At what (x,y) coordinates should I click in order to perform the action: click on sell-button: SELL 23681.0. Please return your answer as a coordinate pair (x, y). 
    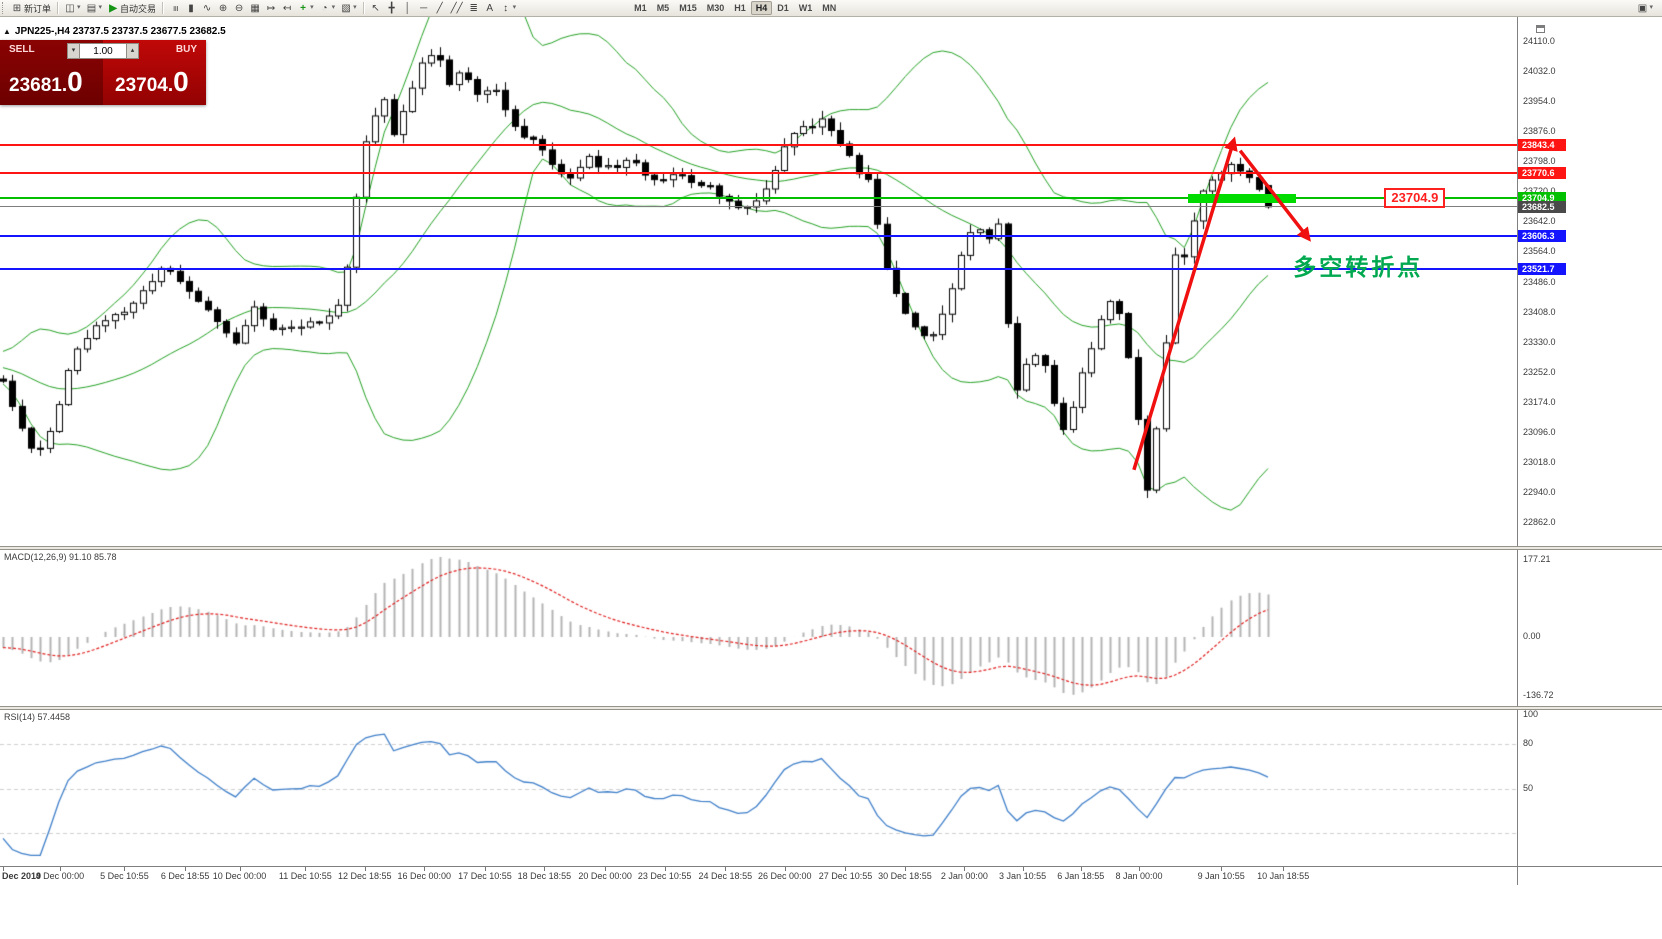
    Looking at the image, I should click on (51, 72).